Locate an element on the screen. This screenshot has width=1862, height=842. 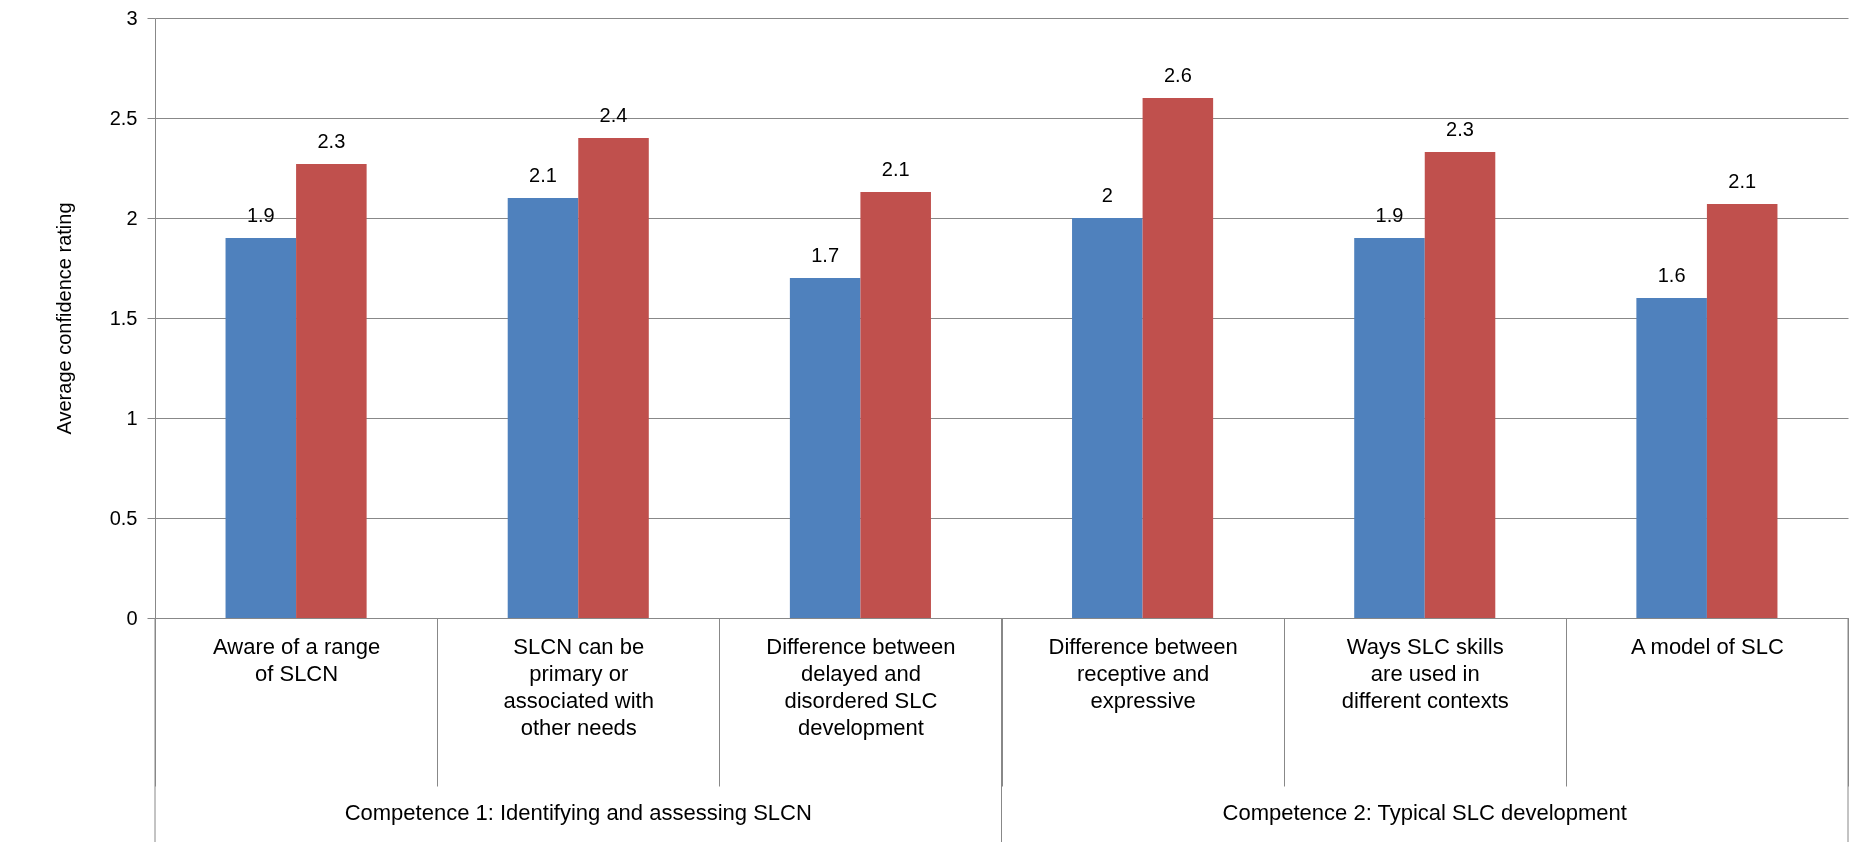
x-tick-label: A model of SLC is located at coordinates (1707, 646).